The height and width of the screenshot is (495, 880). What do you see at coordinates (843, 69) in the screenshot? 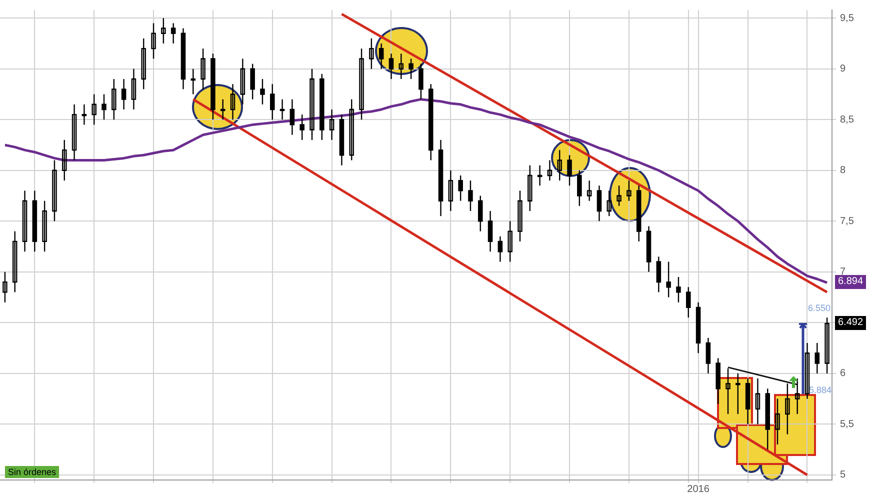
I see `y-tick-label: 9` at bounding box center [843, 69].